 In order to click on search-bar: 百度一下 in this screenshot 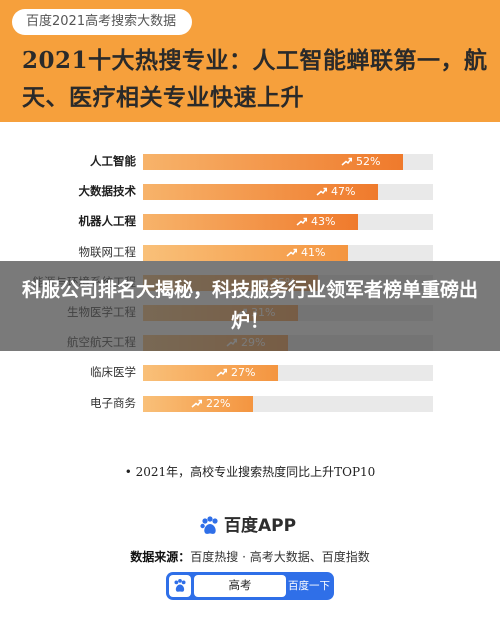, I will do `click(250, 586)`.